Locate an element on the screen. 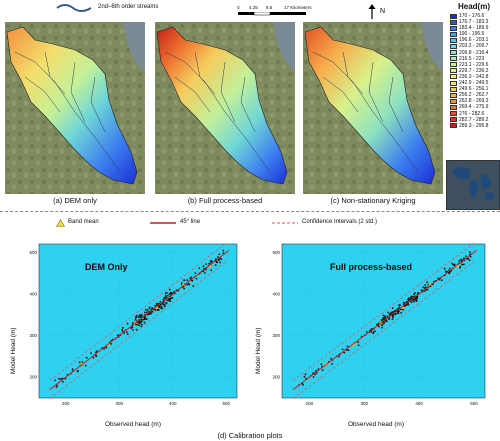 Image resolution: width=500 pixels, height=441 pixels. line-45-icon is located at coordinates (163, 223).